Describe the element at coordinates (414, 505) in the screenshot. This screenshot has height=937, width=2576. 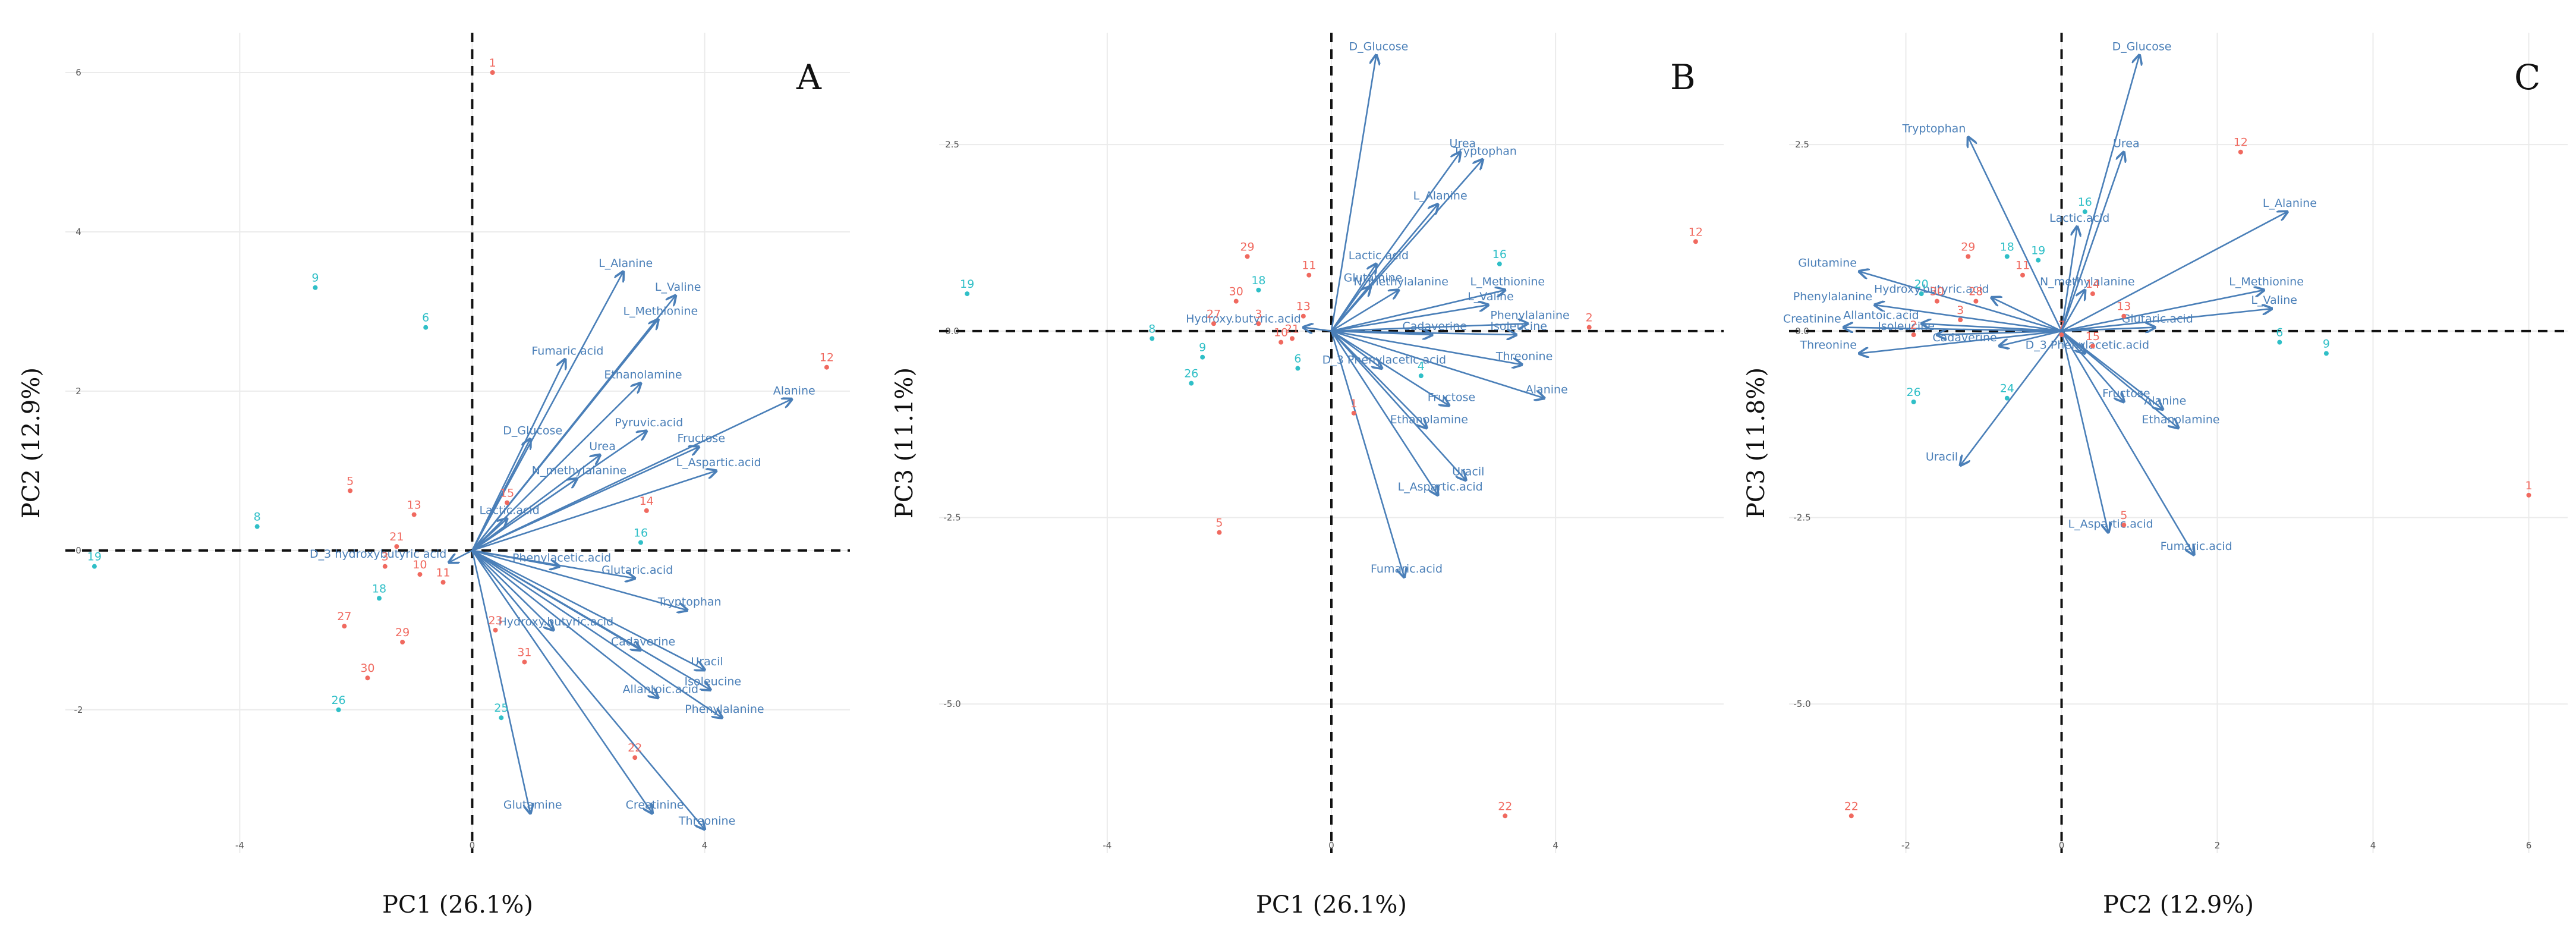
I see `panel-a-sample-label: 13` at that location.